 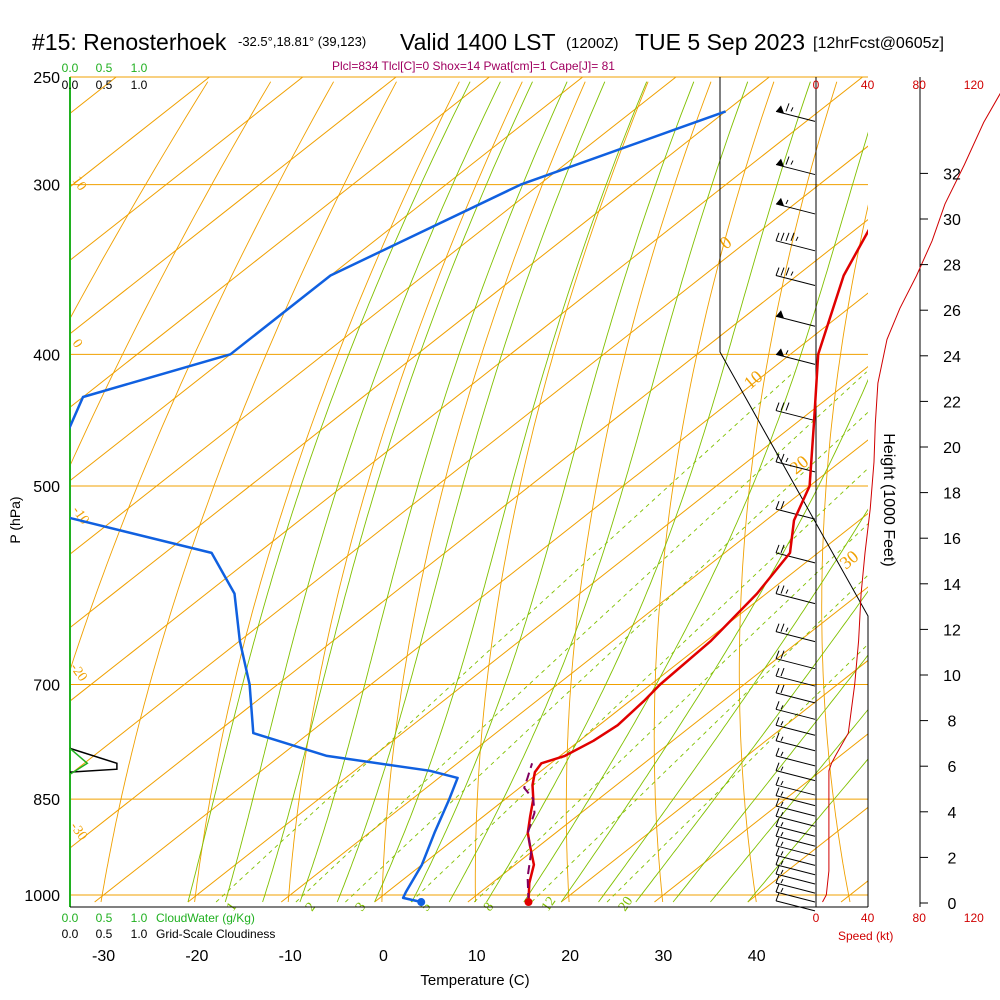 I want to click on height-tick-label: 20, so click(x=952, y=448).